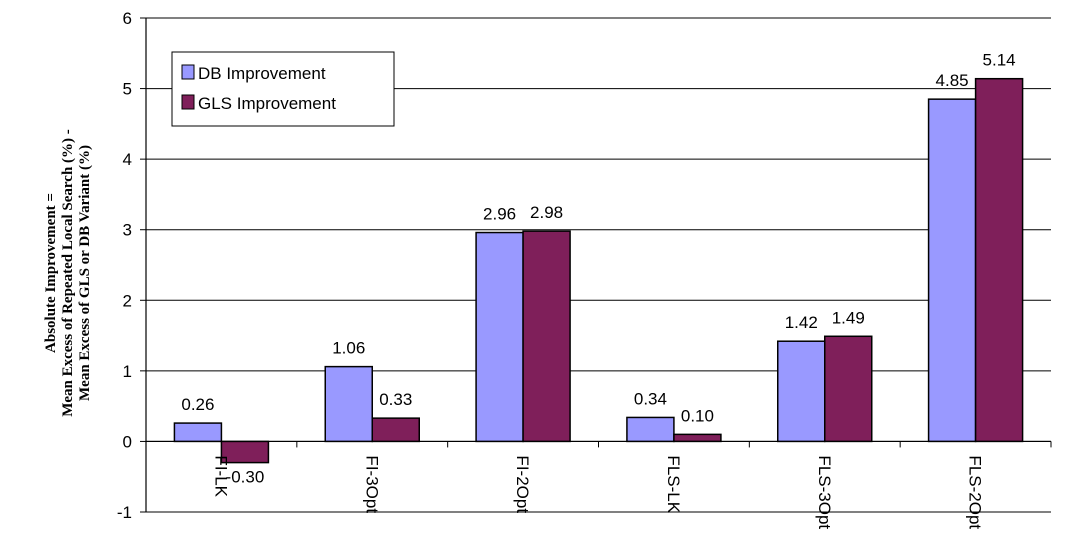  What do you see at coordinates (131, 265) in the screenshot?
I see `y-ticks: -1 0 1 2 3 4 5 6` at bounding box center [131, 265].